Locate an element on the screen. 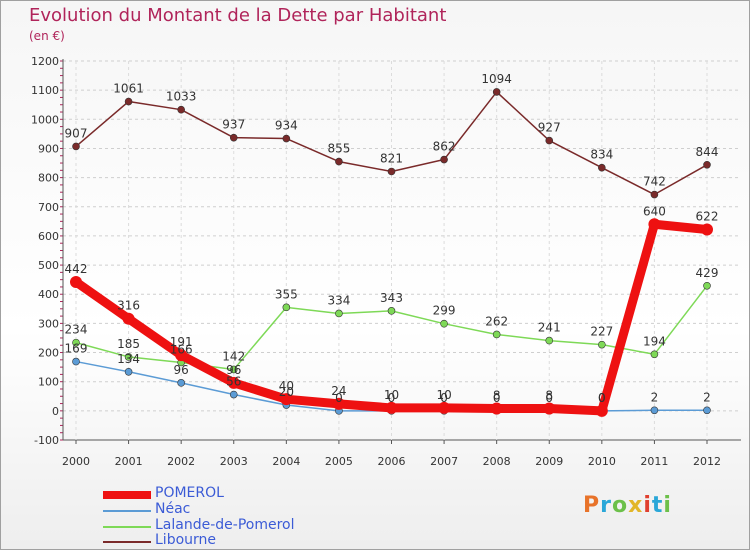 The height and width of the screenshot is (550, 750). data-label: 56 is located at coordinates (233, 382).